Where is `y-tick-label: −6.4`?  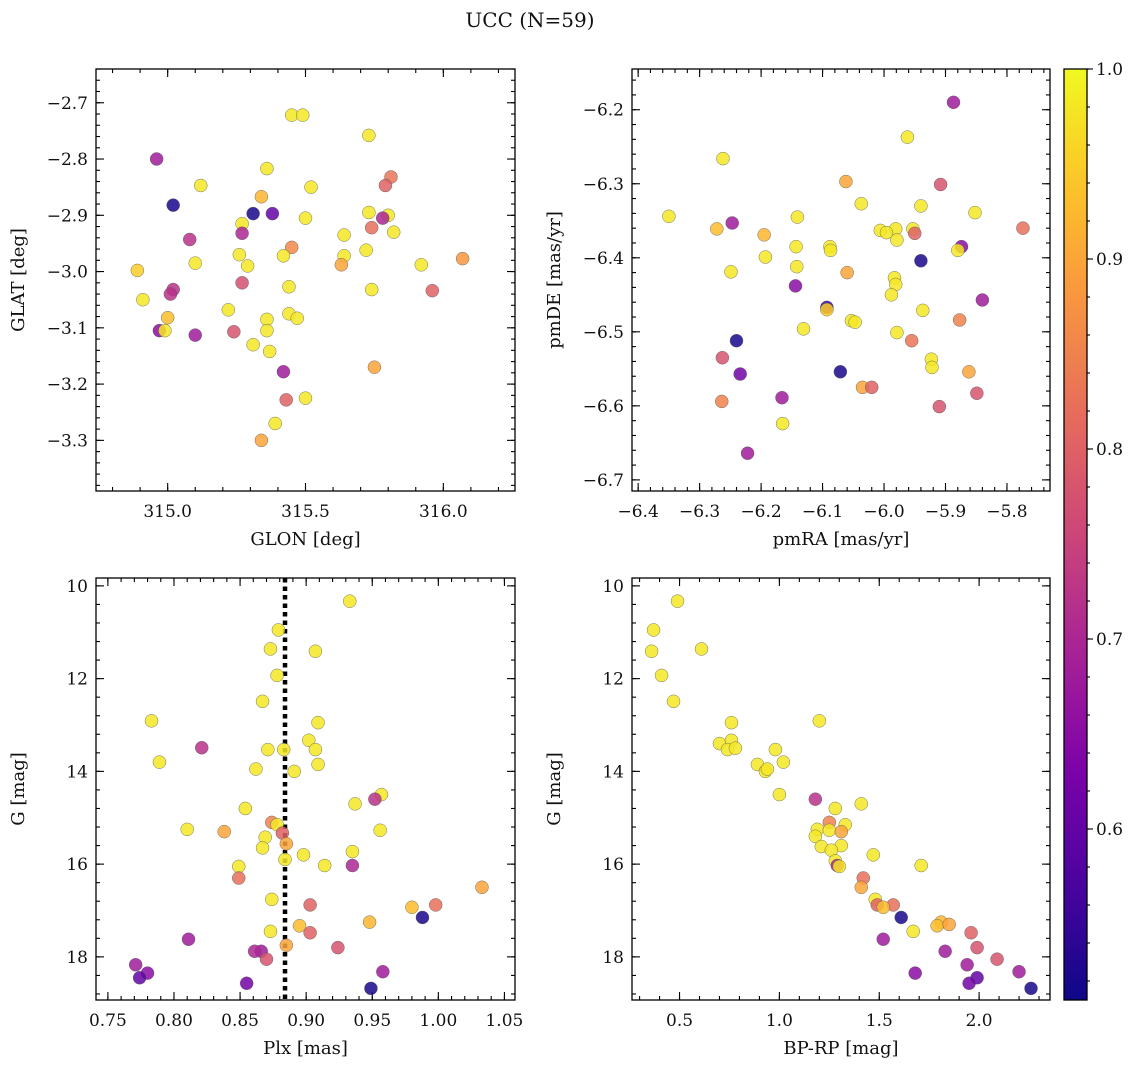
y-tick-label: −6.4 is located at coordinates (603, 259).